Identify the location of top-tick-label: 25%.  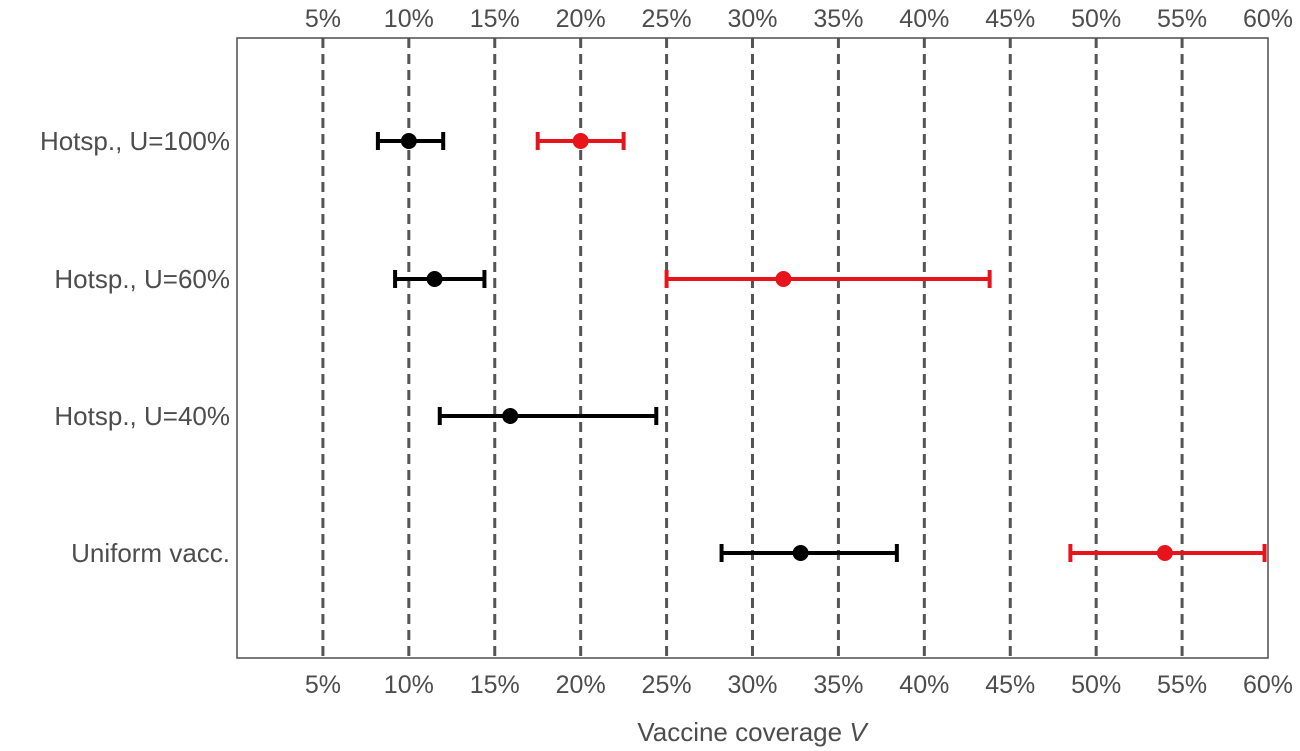
(667, 19).